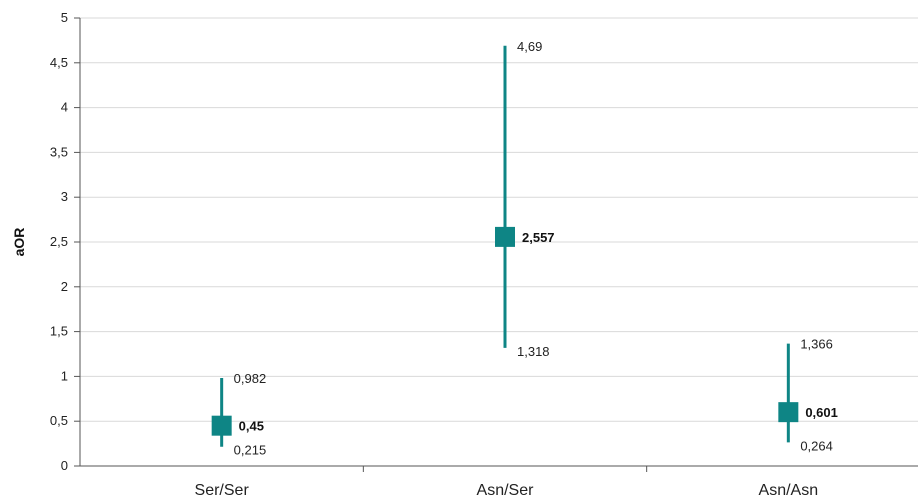  What do you see at coordinates (59, 62) in the screenshot?
I see `y-tick-label: 4,5` at bounding box center [59, 62].